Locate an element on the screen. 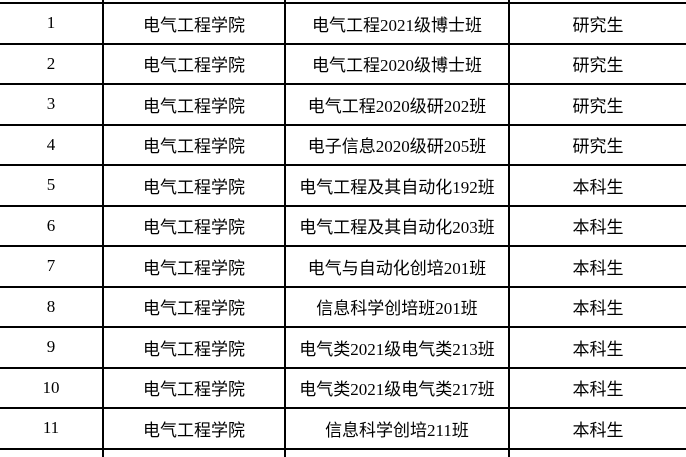  table-row: 11 电气工程学院 信息科学创培211班 本科生 is located at coordinates (343, 428).